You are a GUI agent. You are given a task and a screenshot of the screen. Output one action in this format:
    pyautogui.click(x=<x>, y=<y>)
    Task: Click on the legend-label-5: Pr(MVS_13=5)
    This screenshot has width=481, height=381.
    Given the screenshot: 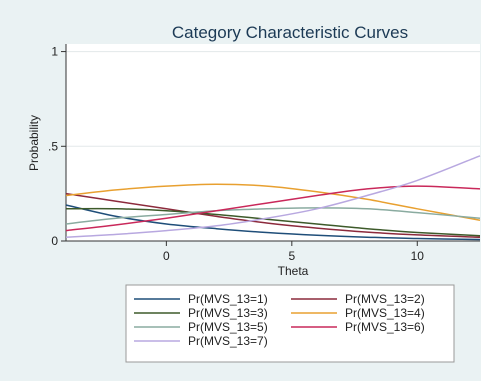 What is the action you would take?
    pyautogui.click(x=228, y=327)
    